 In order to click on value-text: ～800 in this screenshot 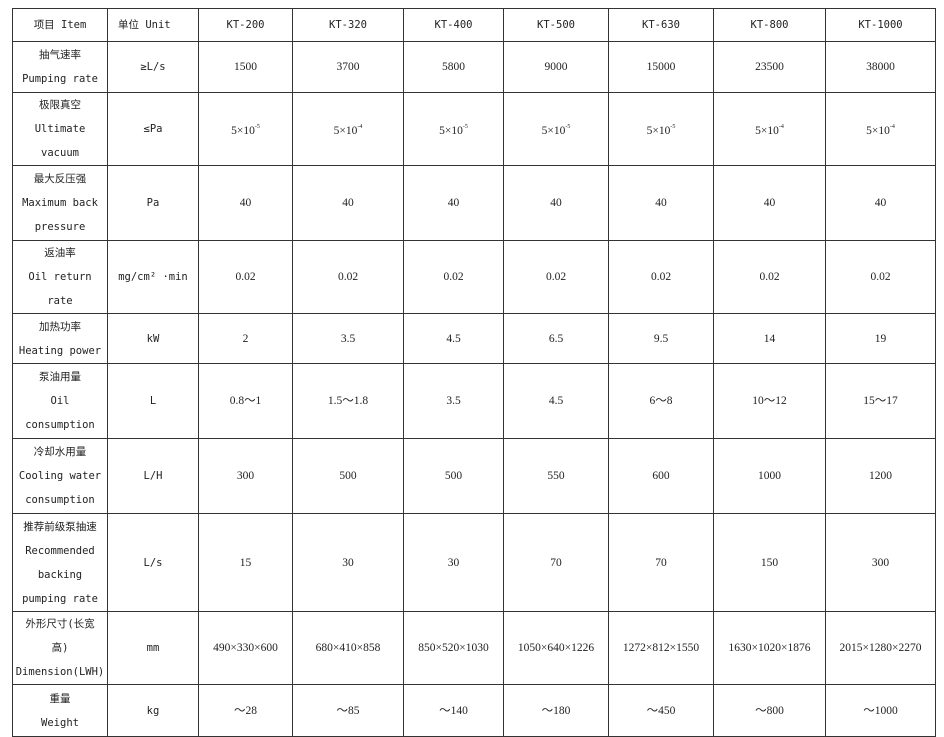, I will do `click(769, 710)`.